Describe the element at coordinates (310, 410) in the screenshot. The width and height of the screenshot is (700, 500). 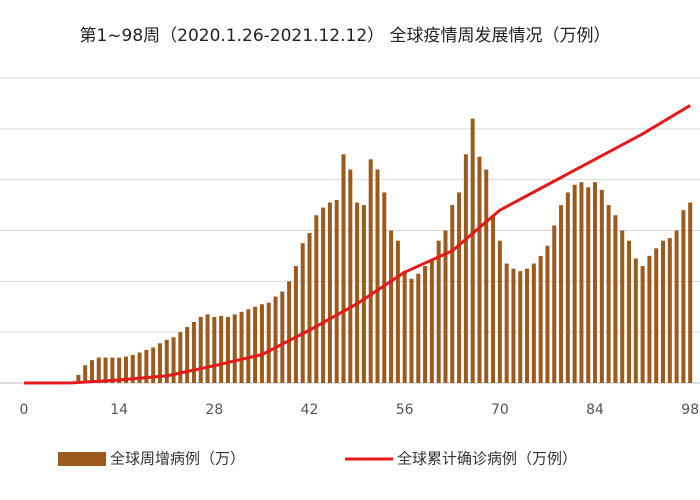
I see `x-tick-label: 42` at that location.